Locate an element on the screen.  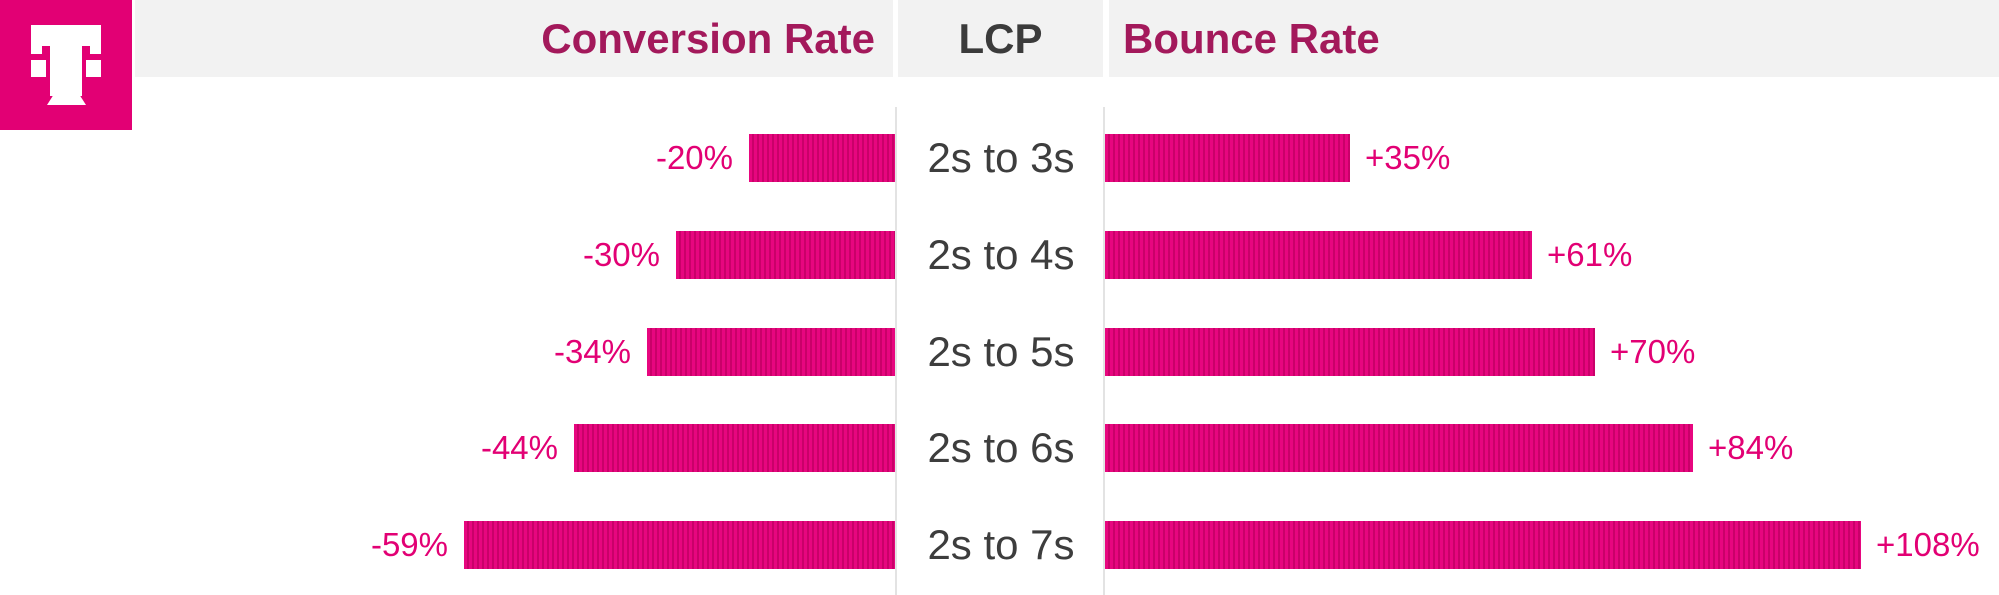
column-header-conversion-rate: Conversion Rate is located at coordinates (514, 38).